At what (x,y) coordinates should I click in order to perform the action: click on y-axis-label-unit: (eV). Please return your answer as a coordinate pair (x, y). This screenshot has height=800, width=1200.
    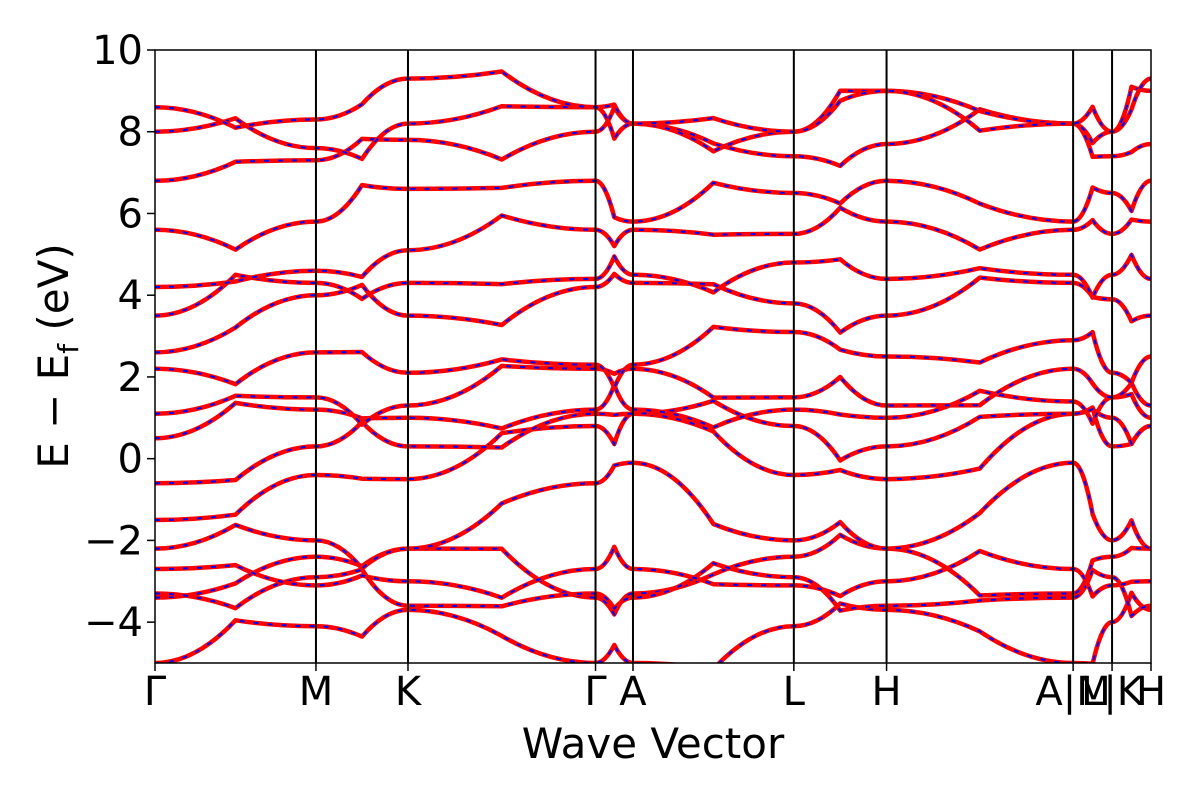
    Looking at the image, I should click on (53, 293).